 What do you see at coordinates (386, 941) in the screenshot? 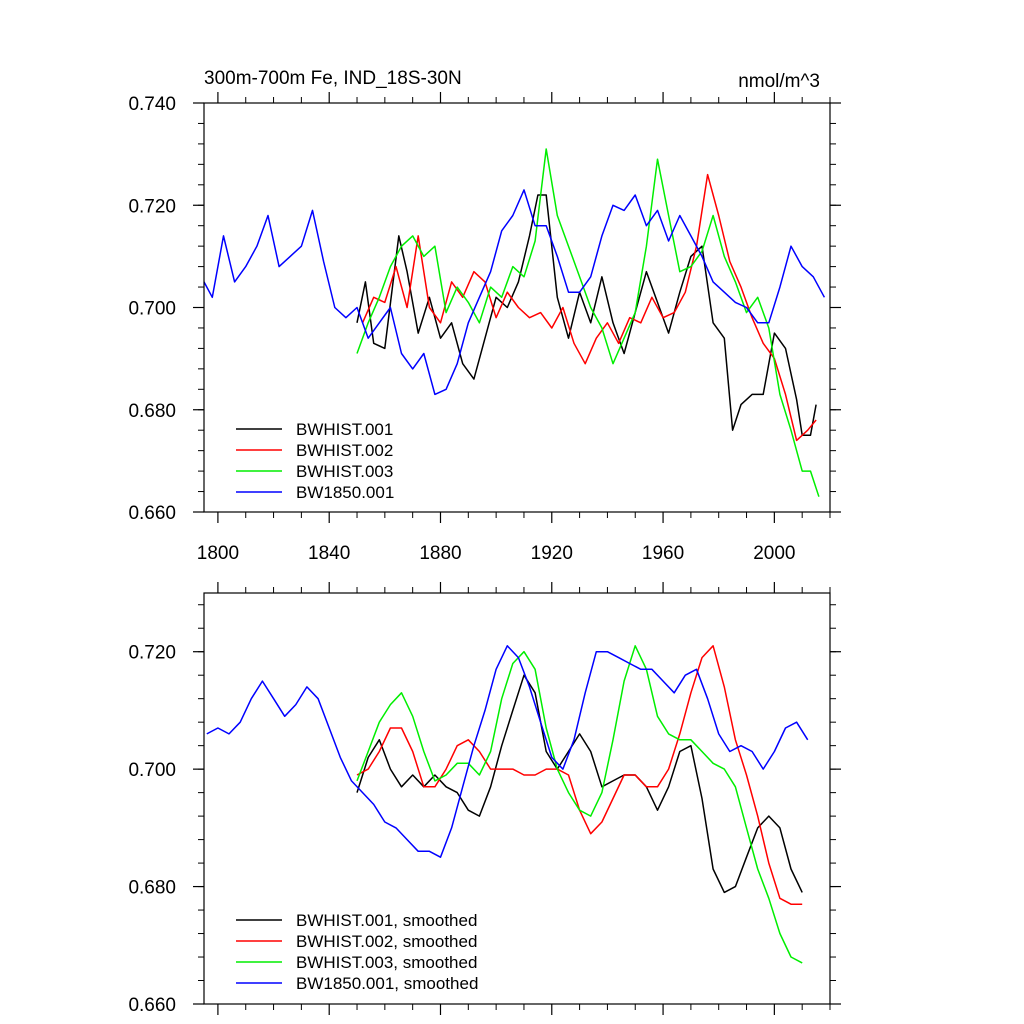
I see `legend-label: BWHIST.002, smoothed` at bounding box center [386, 941].